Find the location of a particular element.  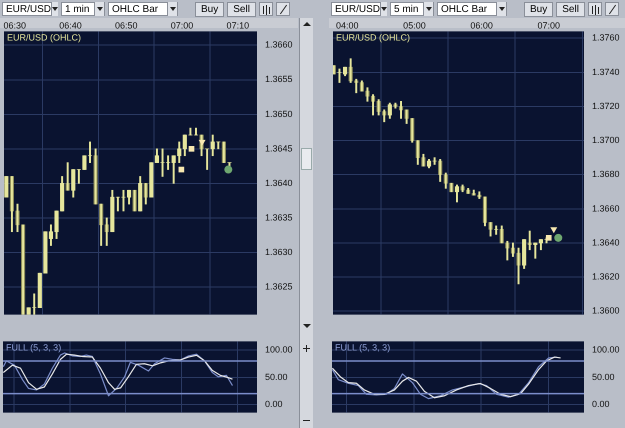

y-tick-label: 1.3650 is located at coordinates (279, 113).